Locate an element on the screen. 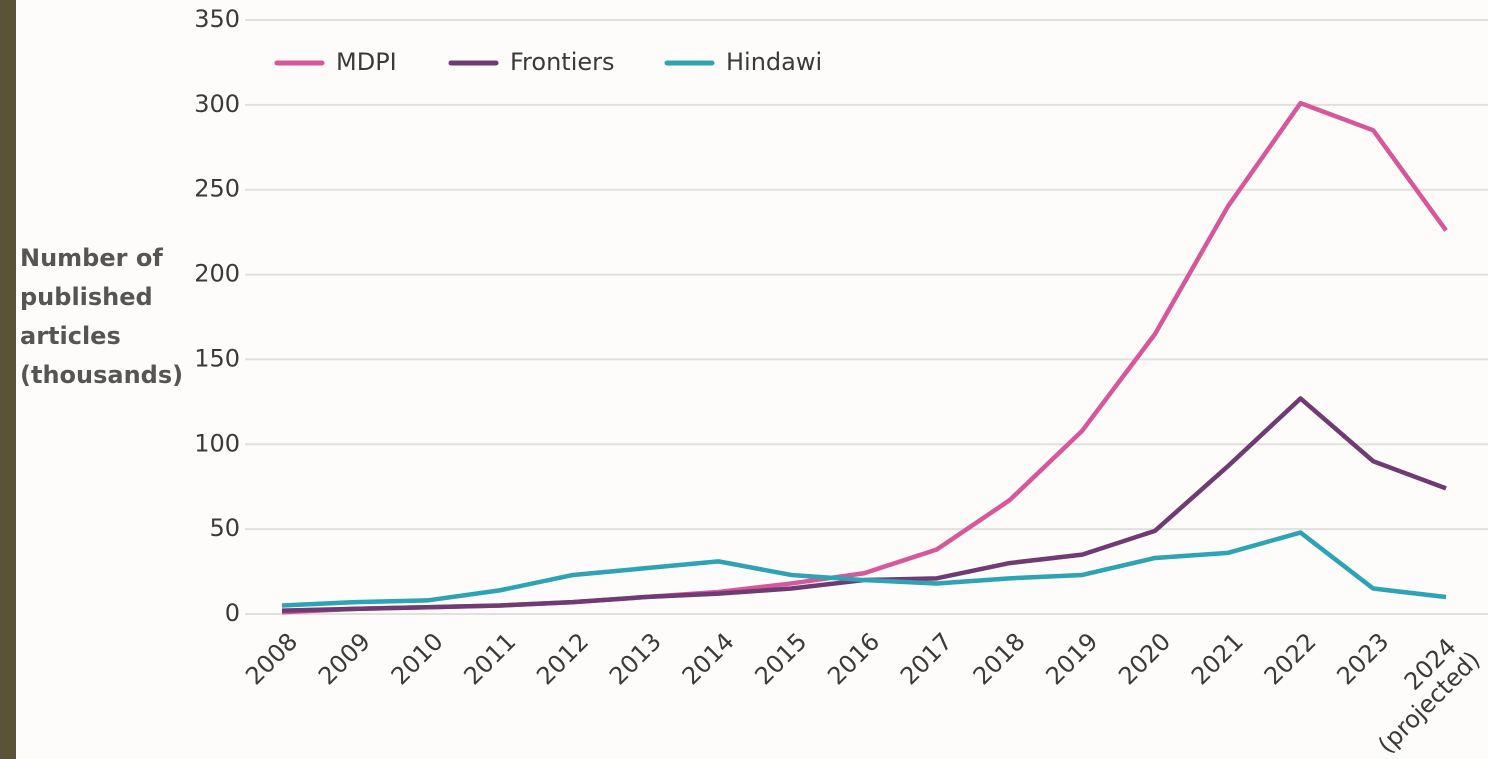 The image size is (1488, 759). x-tick-label: 2021 is located at coordinates (1217, 658).